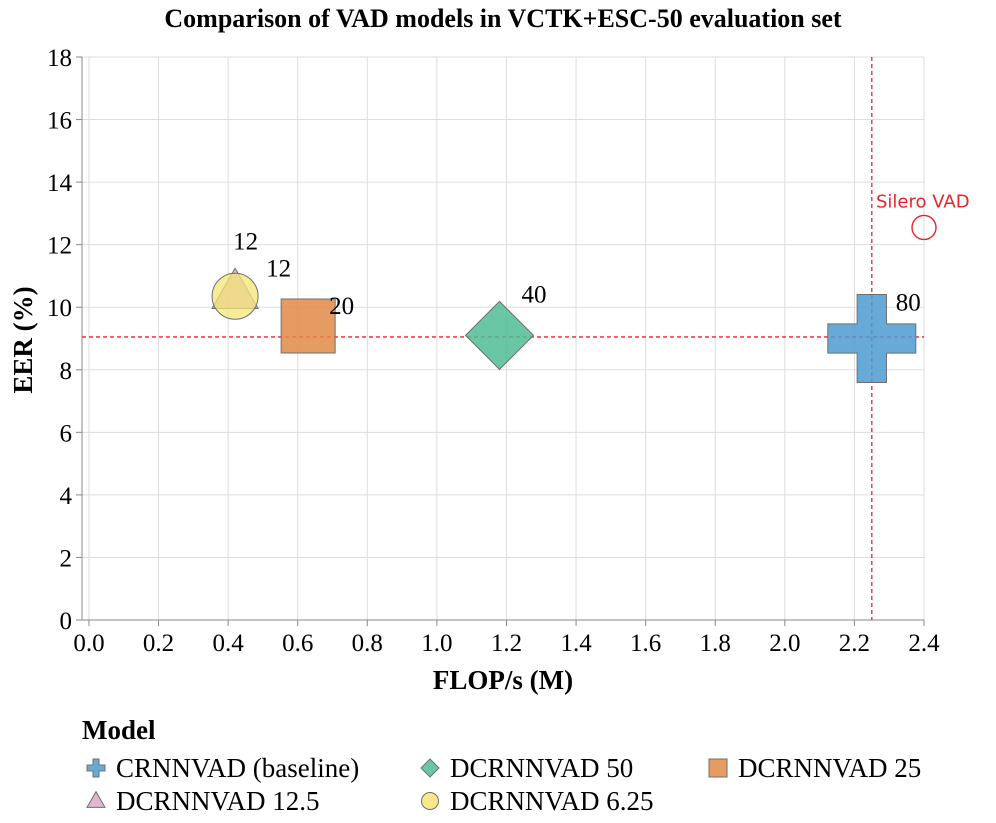 The width and height of the screenshot is (996, 823). I want to click on x-tick-label: 1.4, so click(576, 643).